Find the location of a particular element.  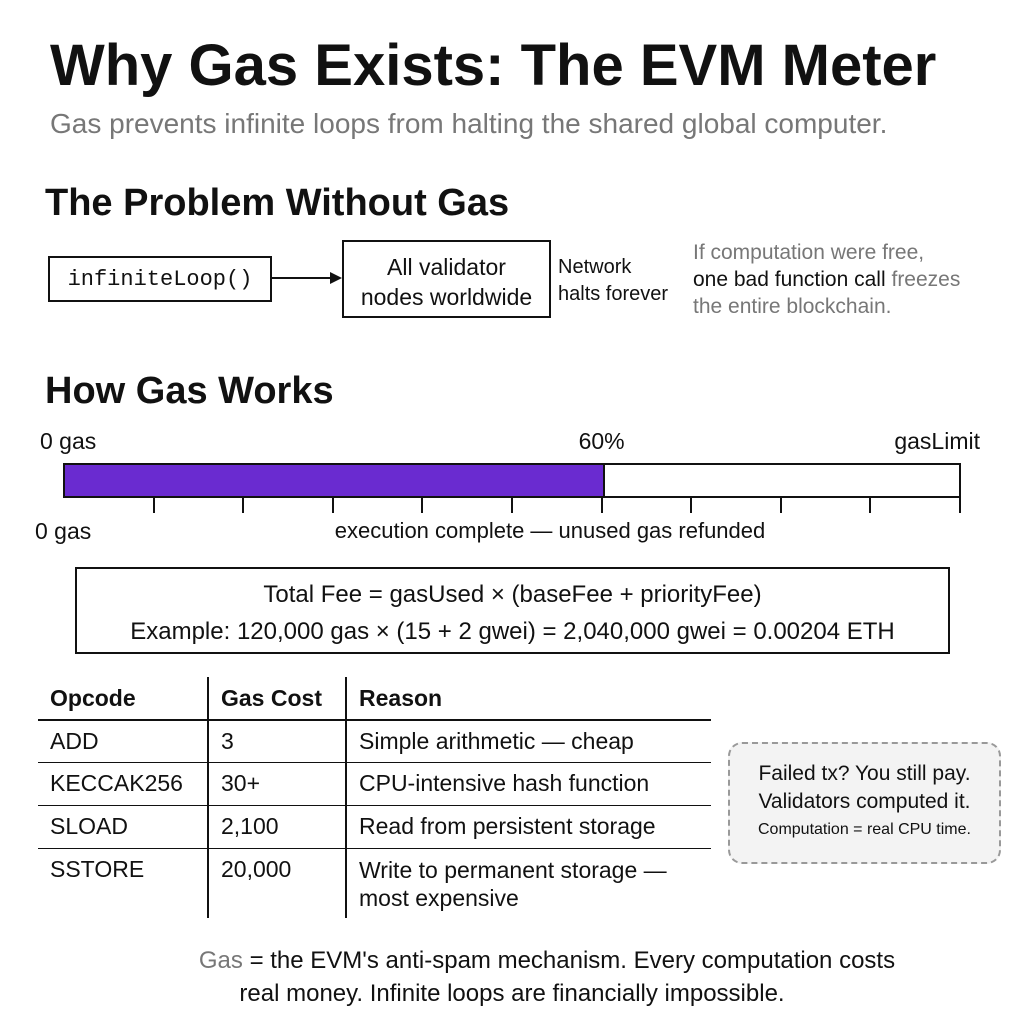

outcome-line: halts forever is located at coordinates (613, 294).